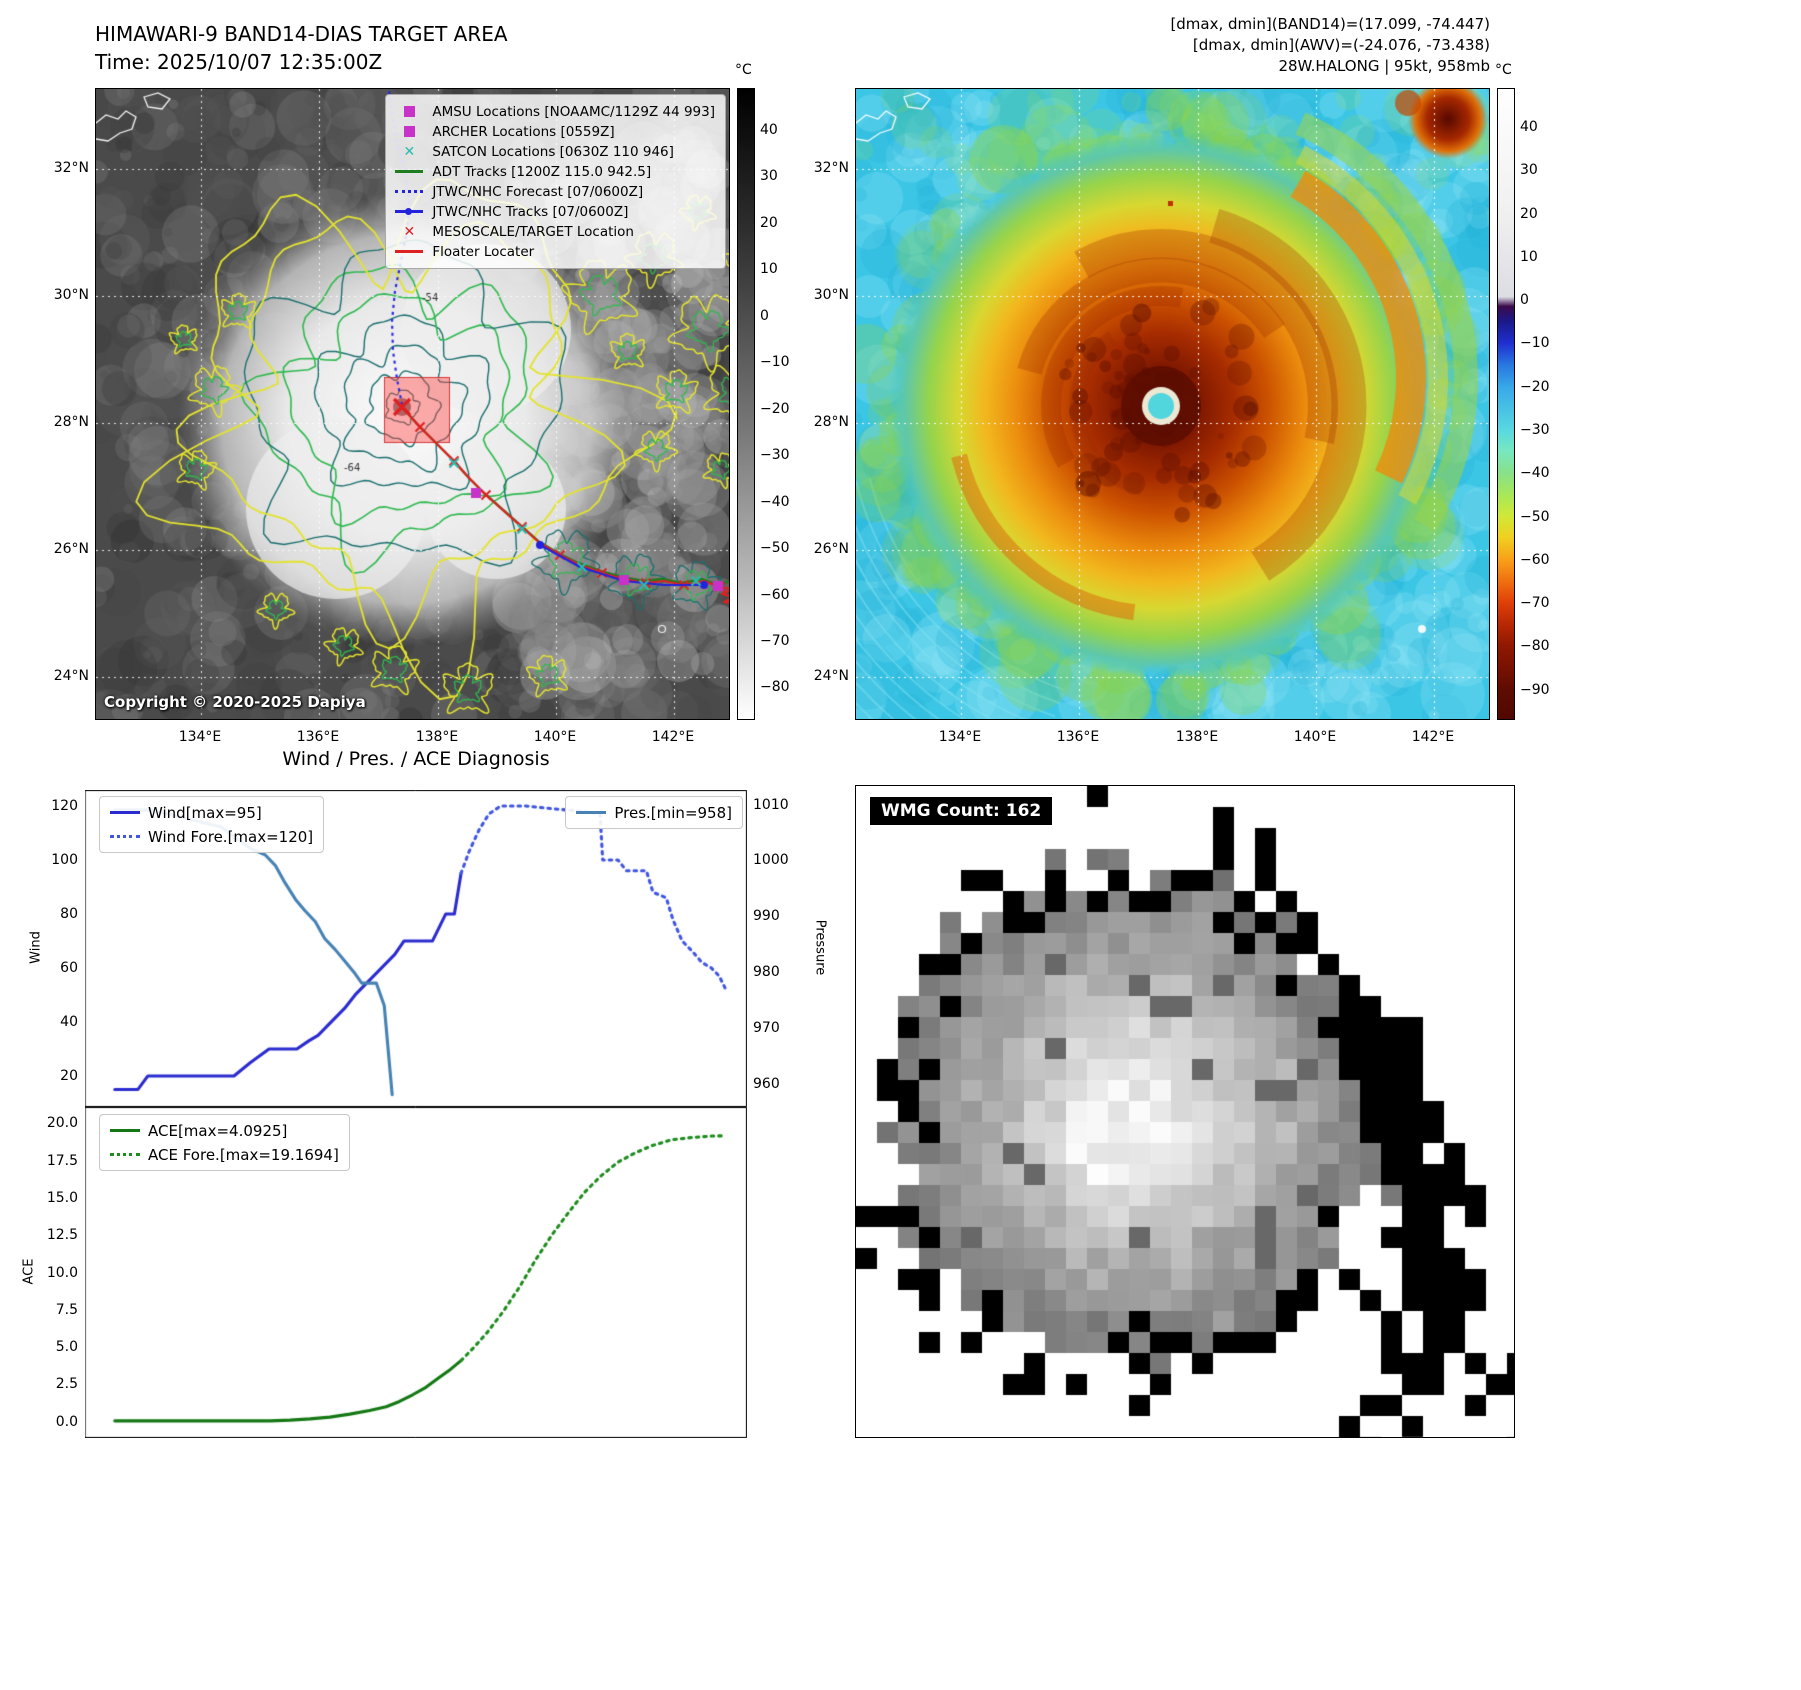 This screenshot has height=1690, width=1801. What do you see at coordinates (62, 1235) in the screenshot?
I see `ace-tick-label: 12.5` at bounding box center [62, 1235].